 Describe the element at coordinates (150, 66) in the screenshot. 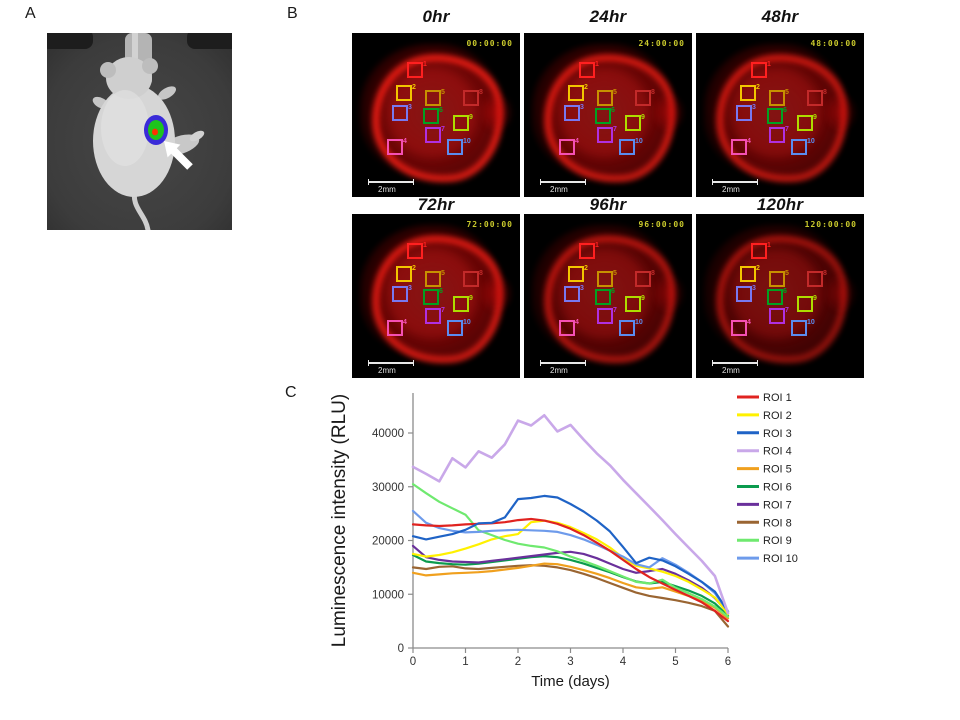

I see `mouse-ear-right` at that location.